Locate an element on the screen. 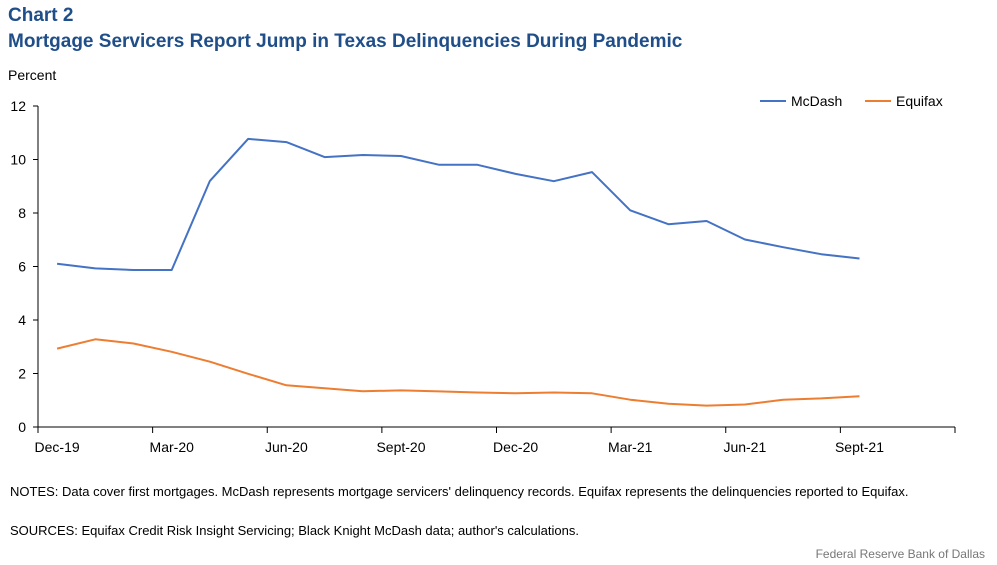 The height and width of the screenshot is (565, 997). x-tick-label: Sept-20 is located at coordinates (400, 447).